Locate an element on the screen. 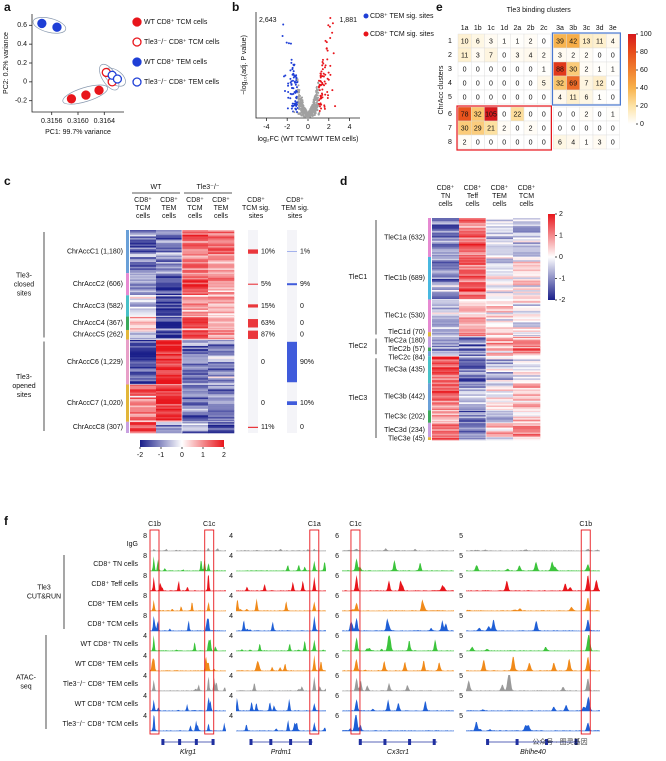 The image size is (666, 761). column-label: TN is located at coordinates (445, 196).